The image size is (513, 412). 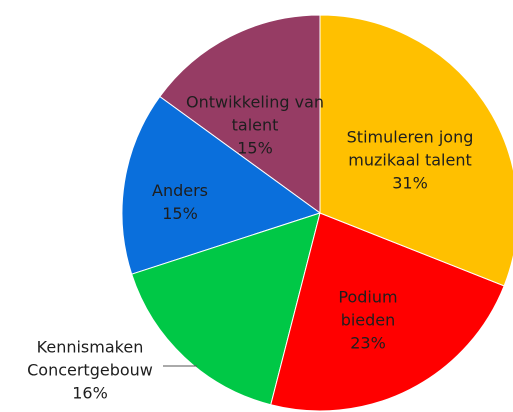 I want to click on category-label: Stimuleren jong muzikaal talent, so click(x=410, y=148).